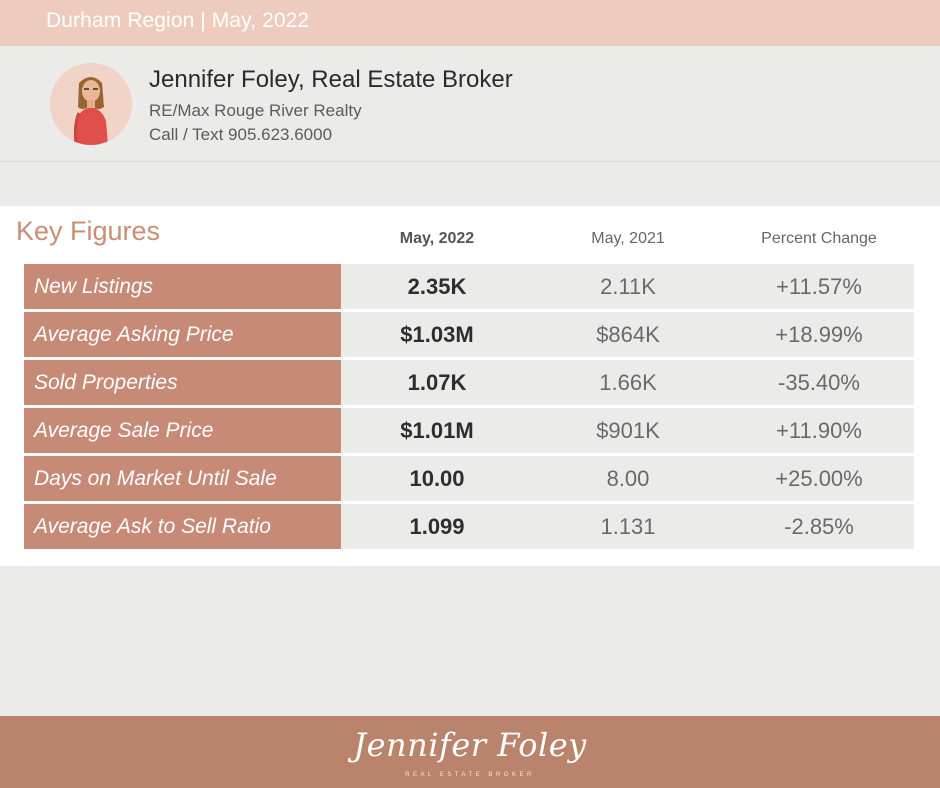  Describe the element at coordinates (437, 286) in the screenshot. I see `current-value: 2.35K` at that location.